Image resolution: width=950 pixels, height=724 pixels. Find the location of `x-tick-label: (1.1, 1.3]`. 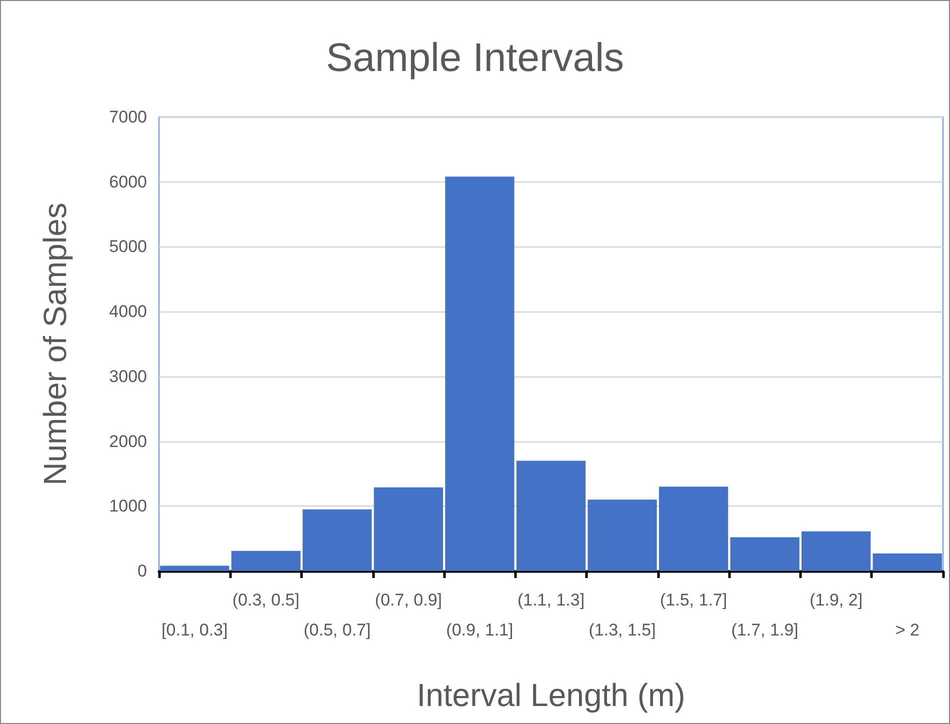

x-tick-label: (1.1, 1.3] is located at coordinates (551, 600).